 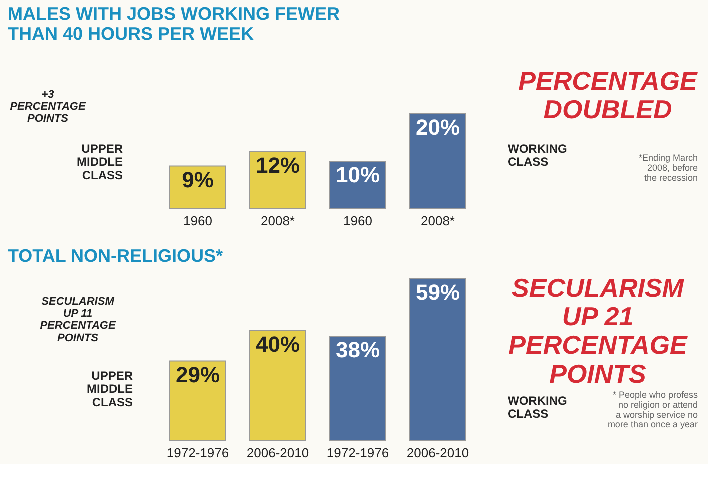 What do you see at coordinates (174, 24) in the screenshot?
I see `chart-title: MALES WITH JOBS WORKING FEWER THAN 40 HOURS PER WEEK` at bounding box center [174, 24].